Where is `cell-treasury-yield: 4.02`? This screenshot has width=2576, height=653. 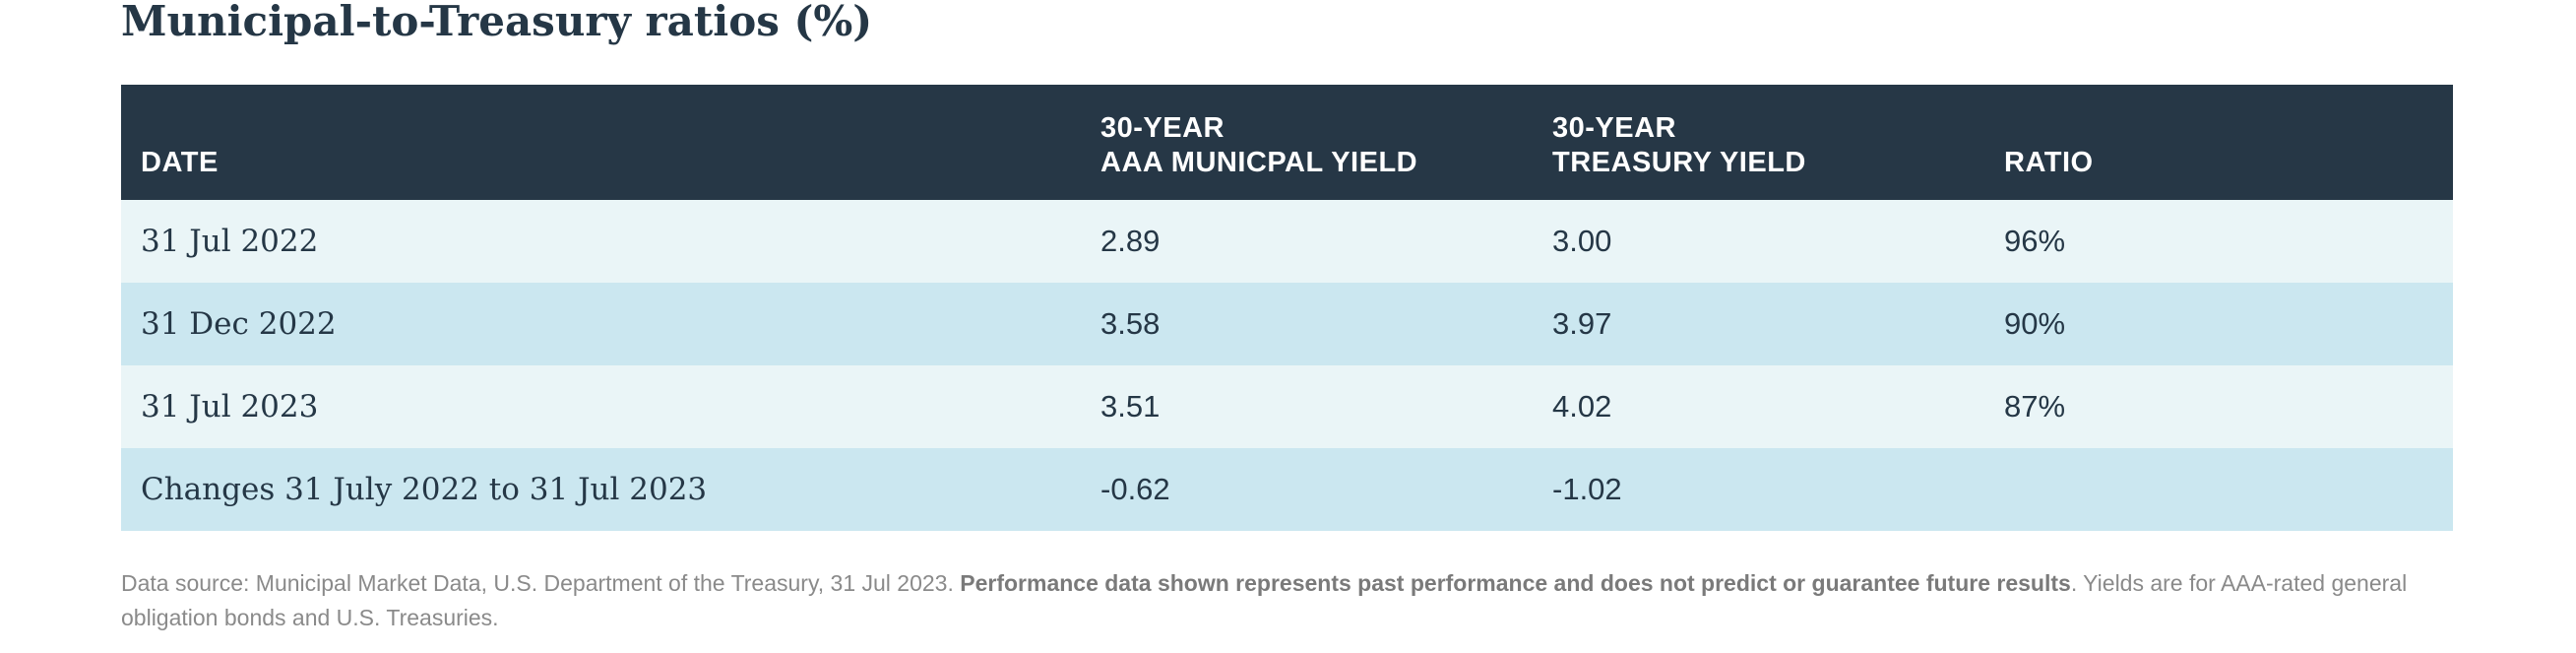
cell-treasury-yield: 4.02 is located at coordinates (1758, 407).